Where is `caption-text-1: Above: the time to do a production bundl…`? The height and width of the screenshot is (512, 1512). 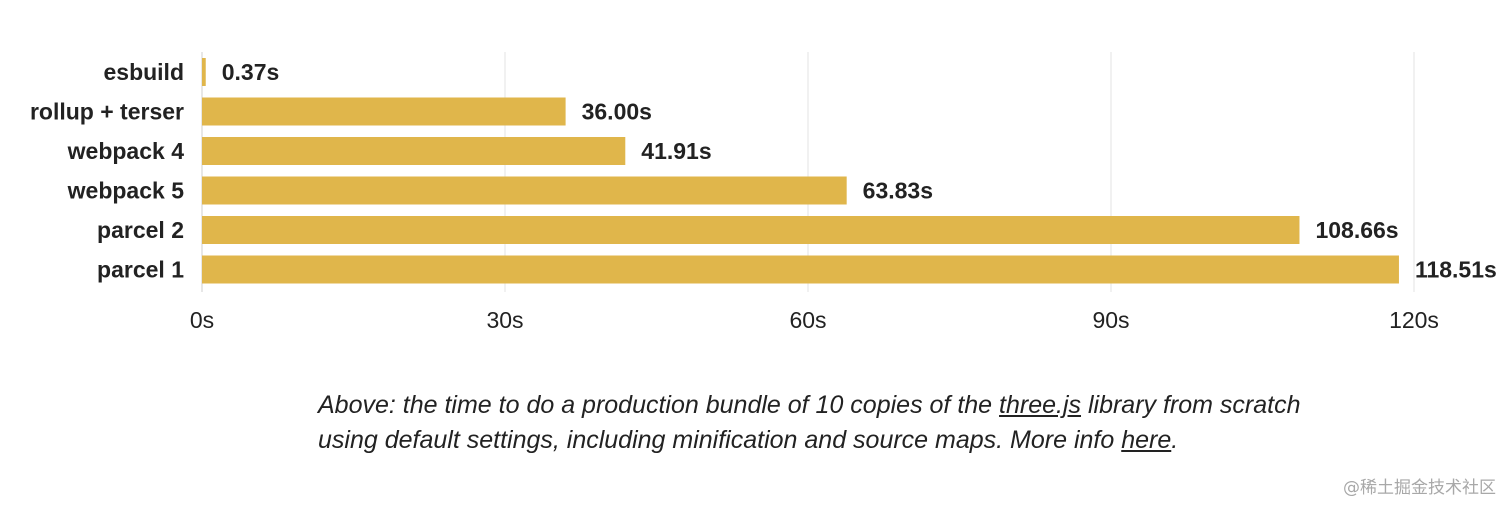
caption-text-1: Above: the time to do a production bundl… is located at coordinates (659, 405).